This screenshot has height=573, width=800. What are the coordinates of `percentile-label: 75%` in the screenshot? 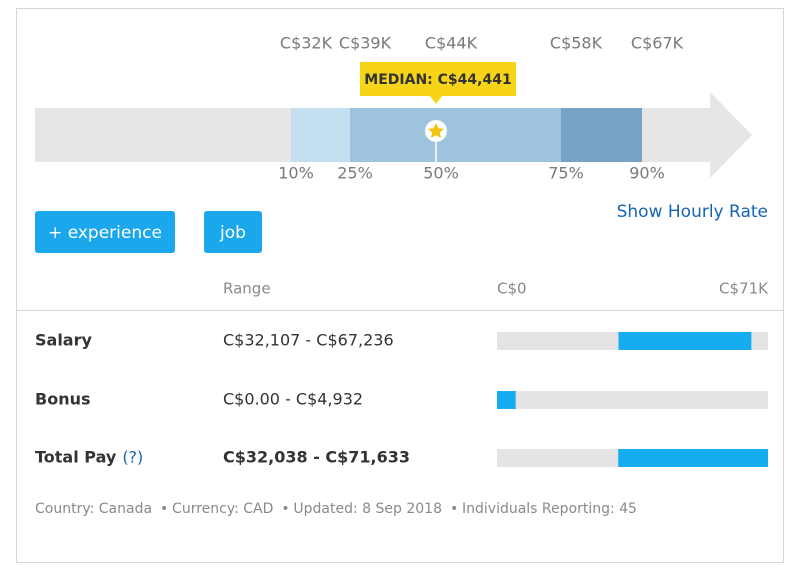 It's located at (566, 173).